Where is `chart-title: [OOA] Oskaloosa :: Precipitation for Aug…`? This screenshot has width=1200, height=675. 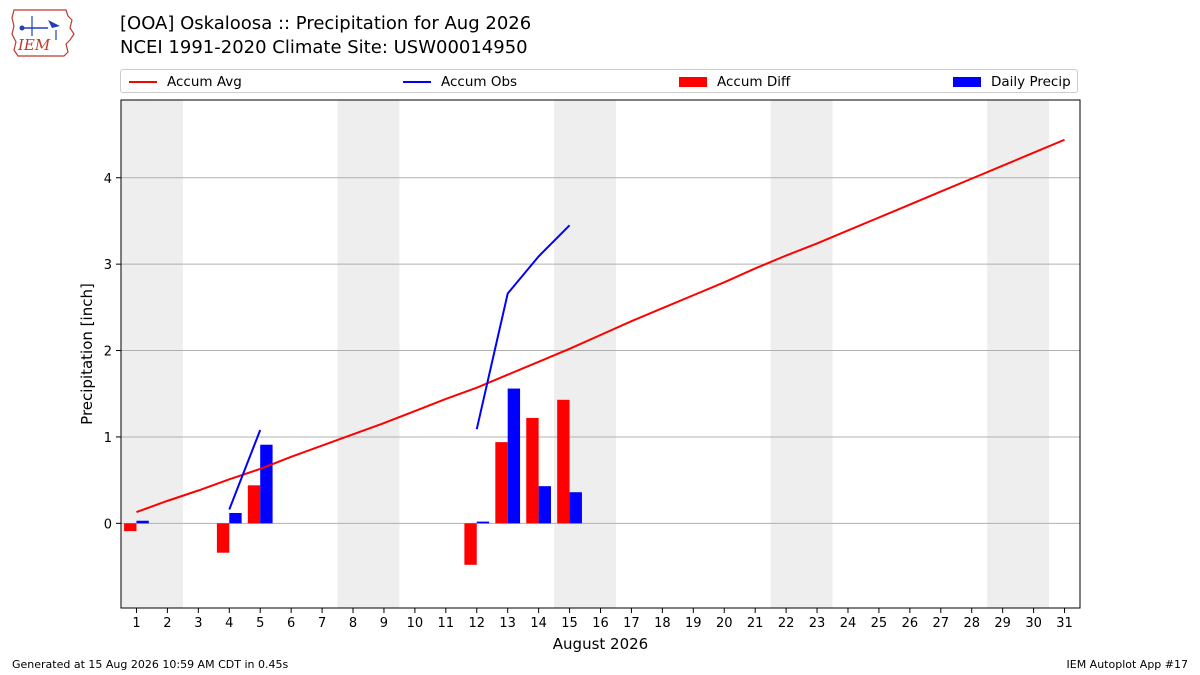
chart-title: [OOA] Oskaloosa :: Precipitation for Aug… is located at coordinates (326, 23).